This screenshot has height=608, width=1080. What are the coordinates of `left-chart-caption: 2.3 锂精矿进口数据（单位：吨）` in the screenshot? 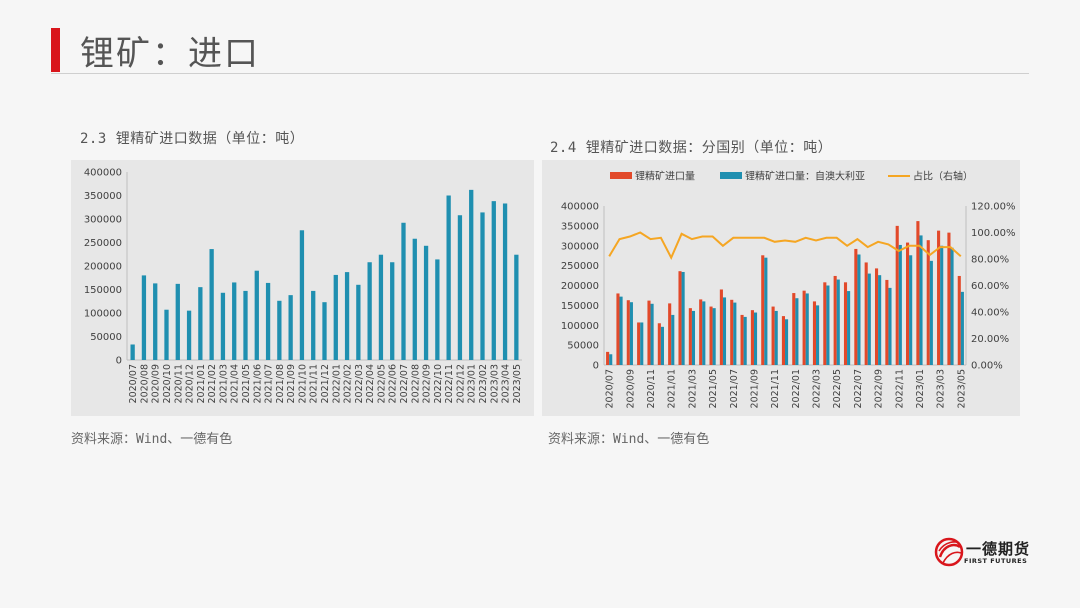 It's located at (192, 139).